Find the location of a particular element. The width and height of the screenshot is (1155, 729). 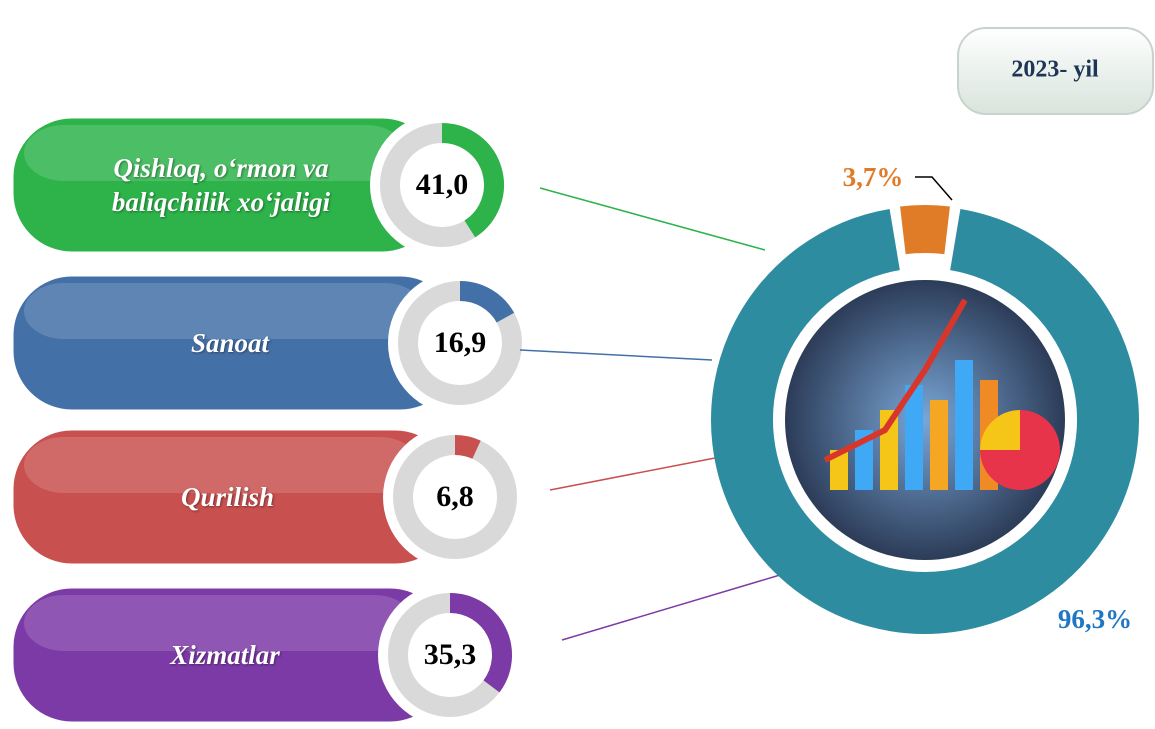

year-badge is located at coordinates (1055, 71).